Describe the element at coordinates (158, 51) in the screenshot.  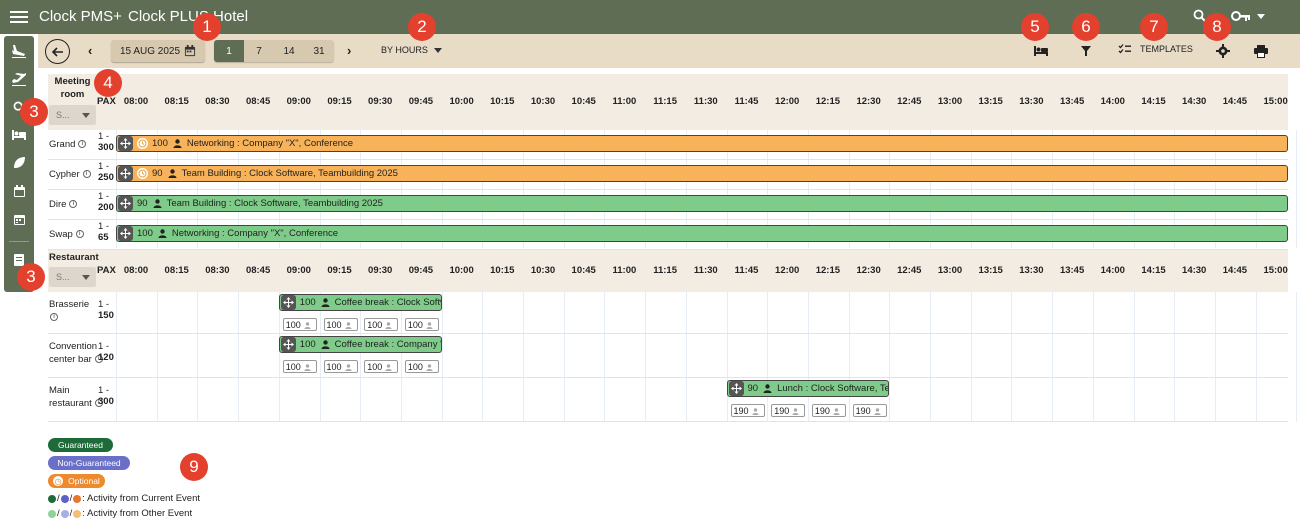
I see `date-picker-button: 15 AUG 2025` at that location.